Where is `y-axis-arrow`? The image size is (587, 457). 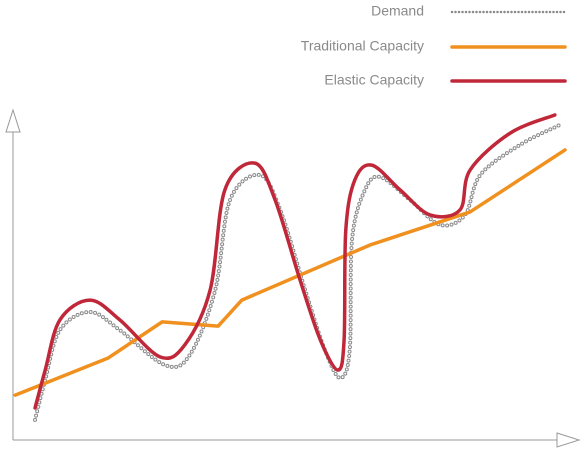 y-axis-arrow is located at coordinates (13, 120).